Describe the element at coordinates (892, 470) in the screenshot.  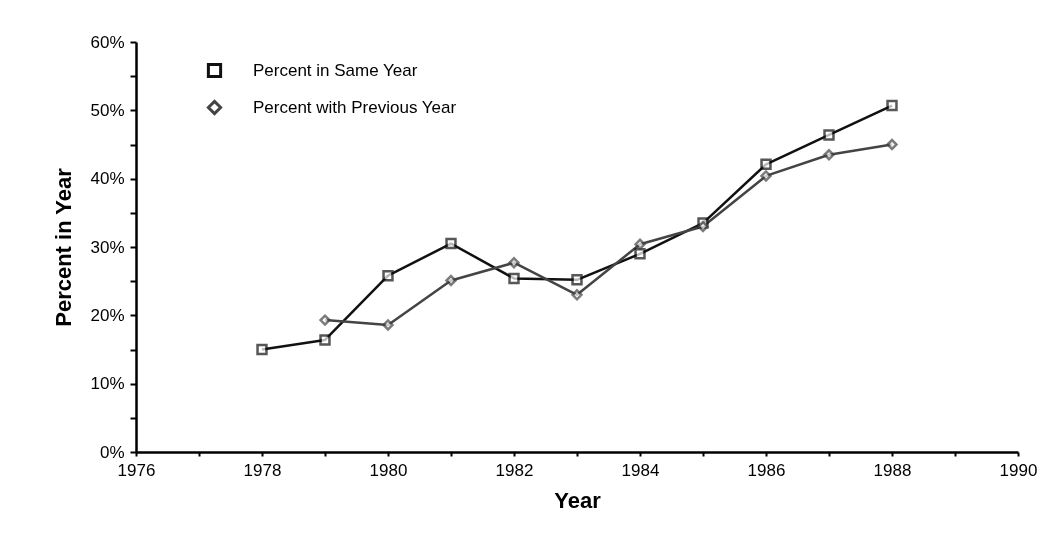
I see `x-tick-label: 1988` at that location.